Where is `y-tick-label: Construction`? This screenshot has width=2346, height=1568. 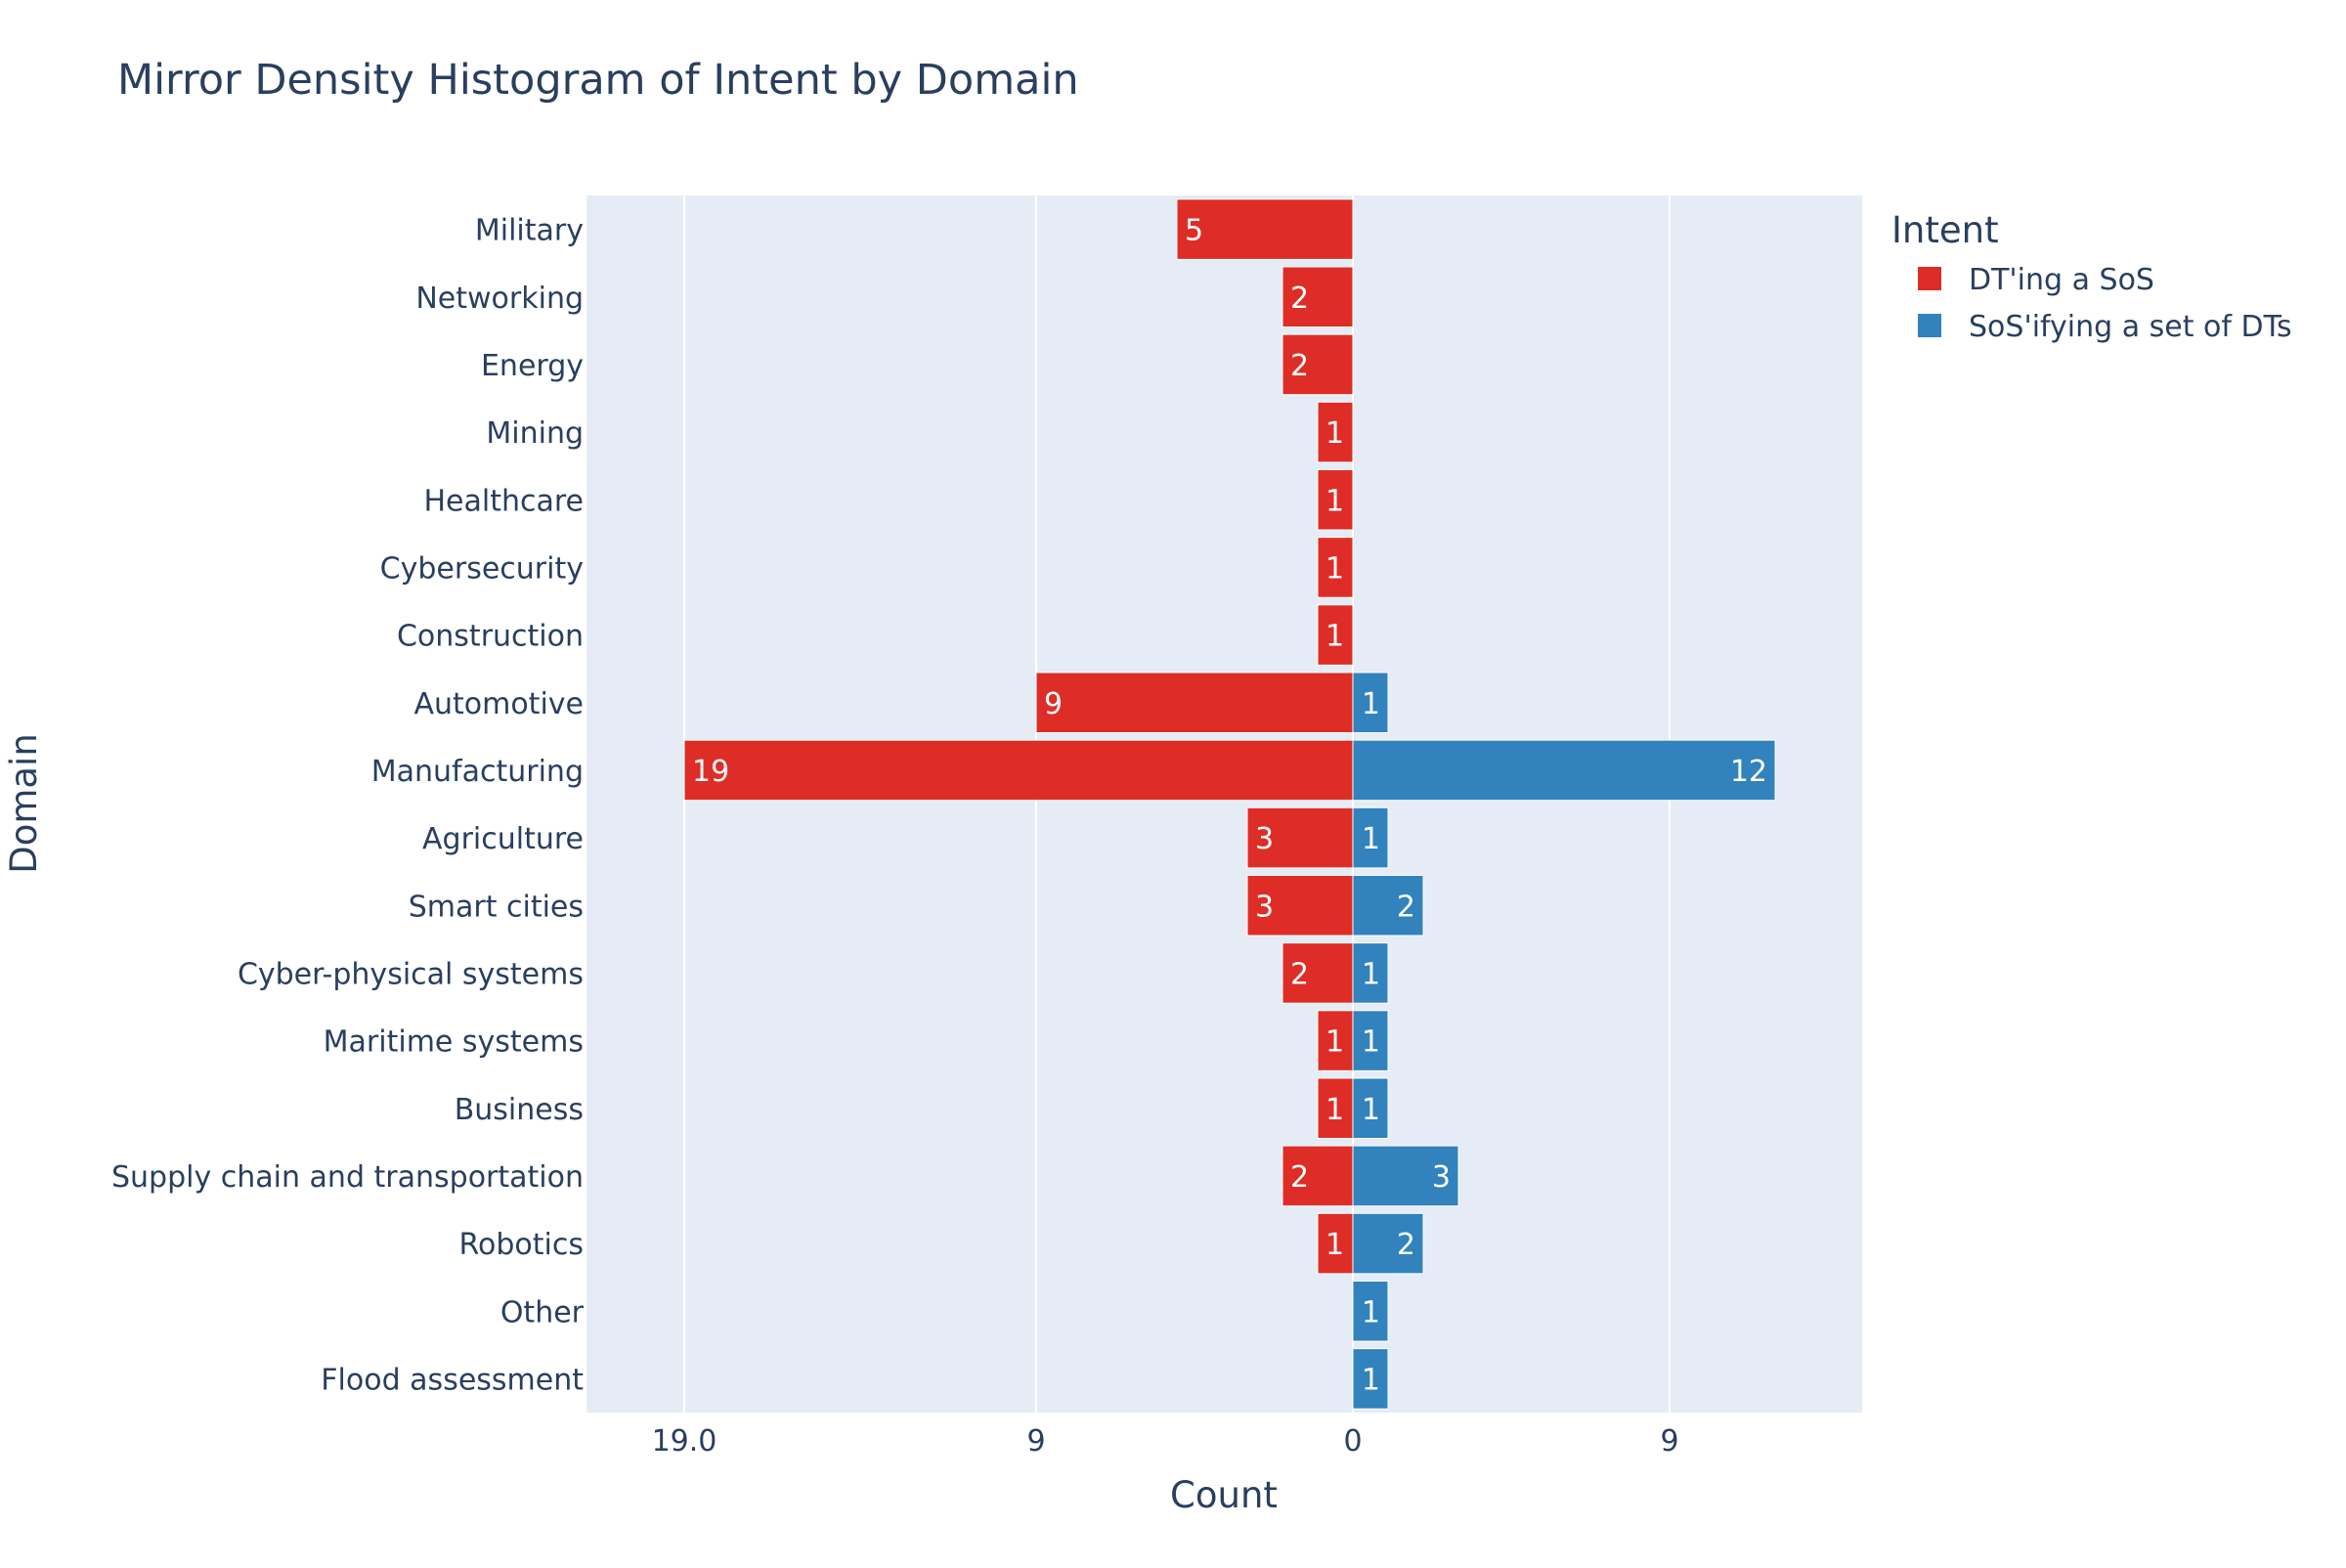
y-tick-label: Construction is located at coordinates (491, 637).